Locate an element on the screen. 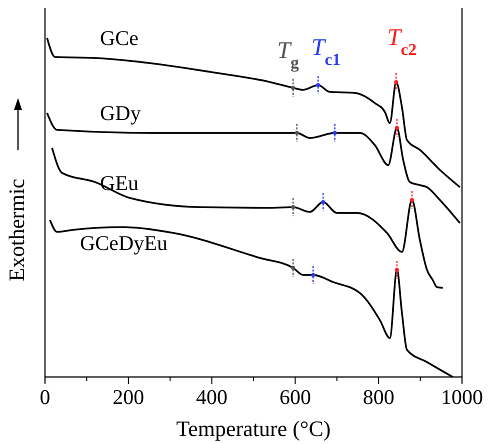 The width and height of the screenshot is (491, 444). x-axis-title: Temperature (°C) is located at coordinates (253, 428).